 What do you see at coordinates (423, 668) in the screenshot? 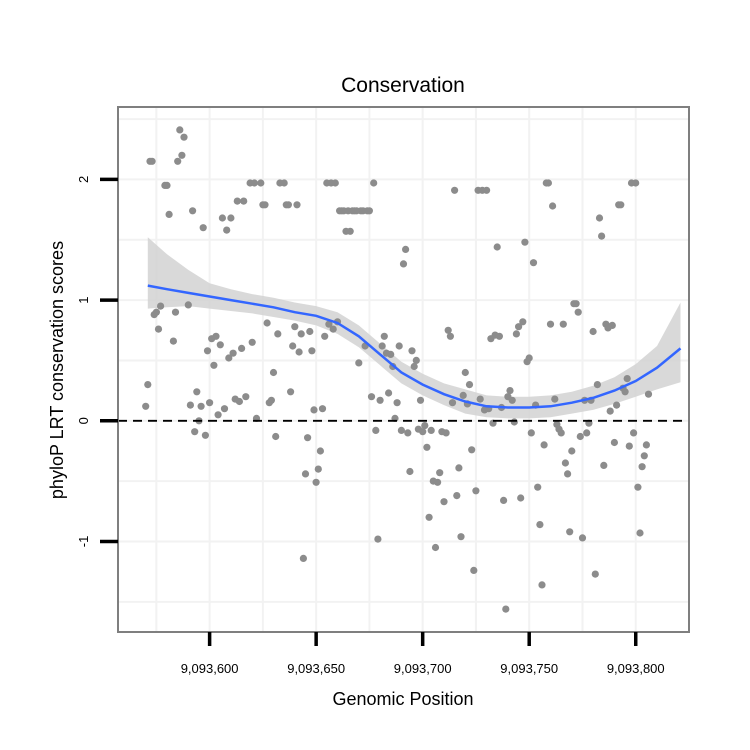
I see `x-tick-label: 9,093,700` at bounding box center [423, 668].